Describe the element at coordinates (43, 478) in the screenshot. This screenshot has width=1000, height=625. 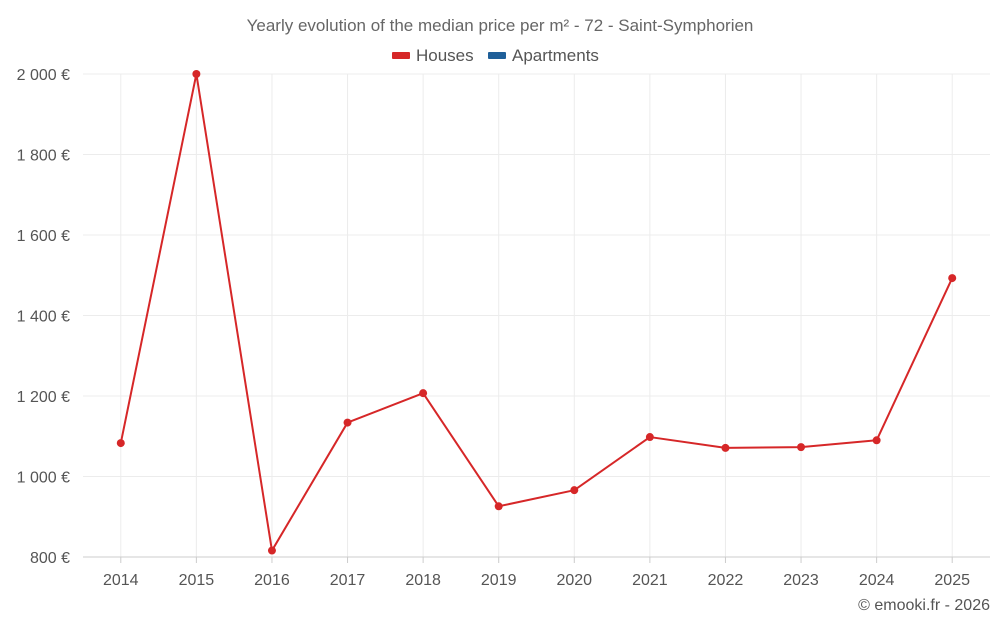
I see `y-tick-label: 1 000 €` at that location.